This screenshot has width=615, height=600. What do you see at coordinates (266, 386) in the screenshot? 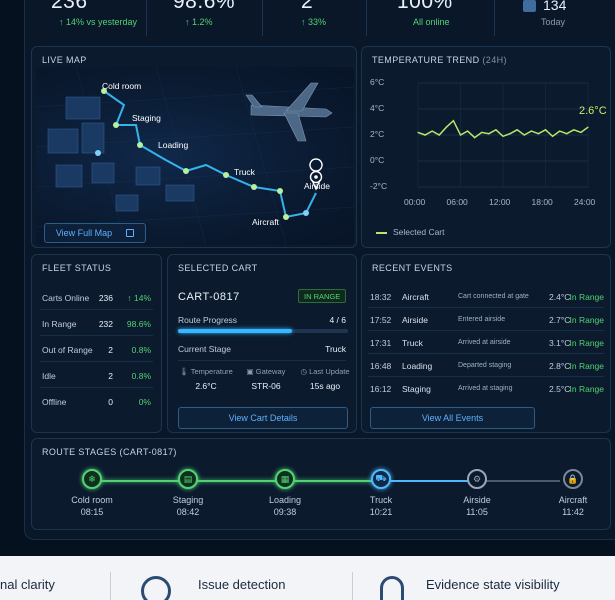
I see `info-value: STR-06` at bounding box center [266, 386].